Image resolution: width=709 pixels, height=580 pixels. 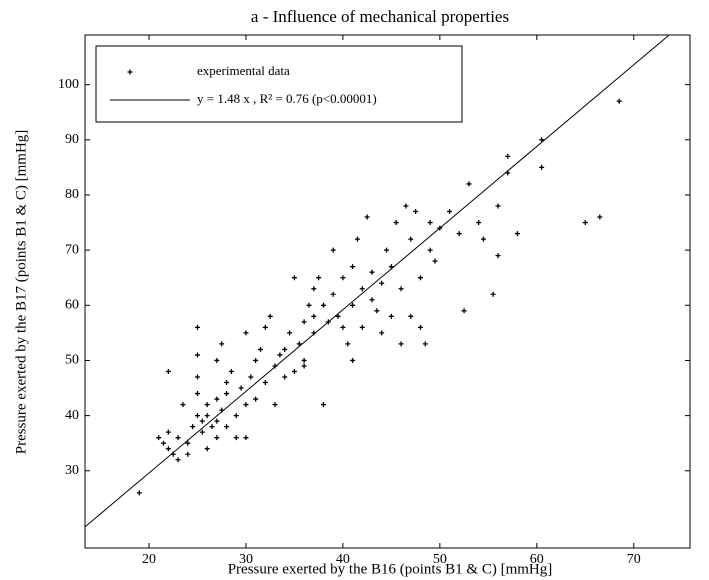 I want to click on y-tick-label: 50, so click(x=72, y=360).